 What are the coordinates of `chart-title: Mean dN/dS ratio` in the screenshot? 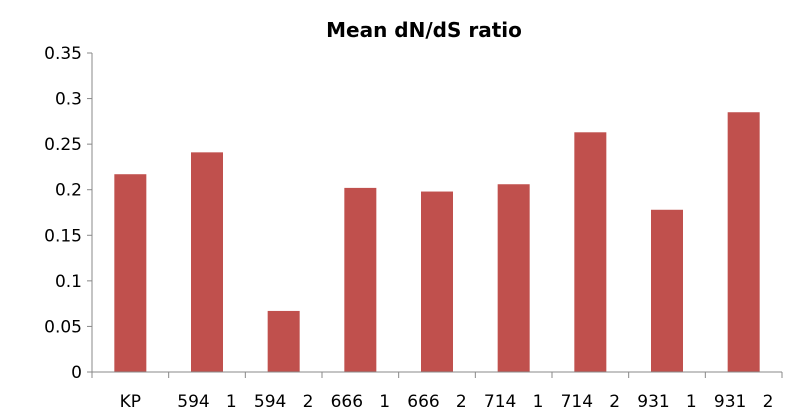 It's located at (424, 30).